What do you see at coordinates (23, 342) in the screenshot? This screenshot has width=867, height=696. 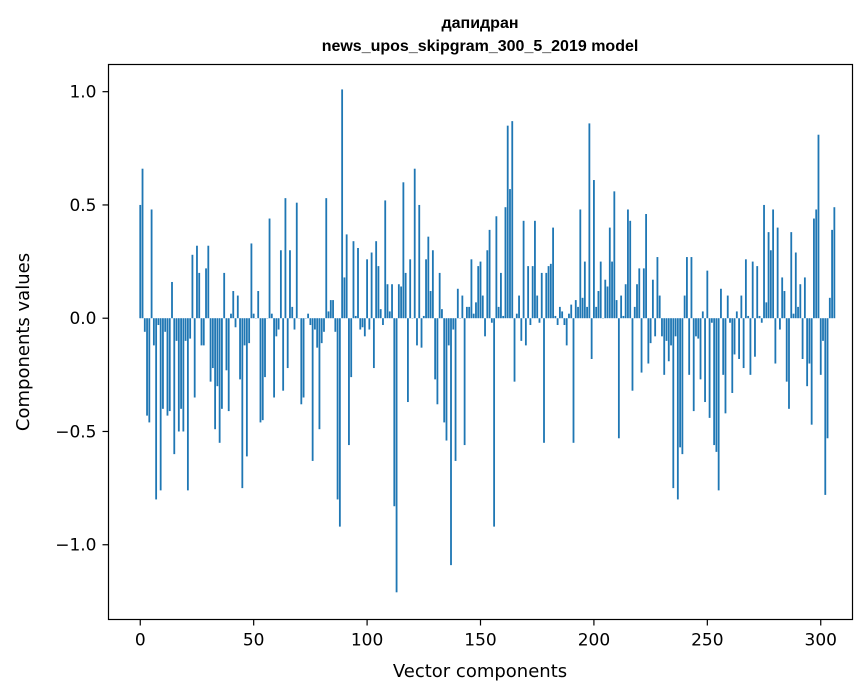 I see `y-axis-label: Components values` at bounding box center [23, 342].